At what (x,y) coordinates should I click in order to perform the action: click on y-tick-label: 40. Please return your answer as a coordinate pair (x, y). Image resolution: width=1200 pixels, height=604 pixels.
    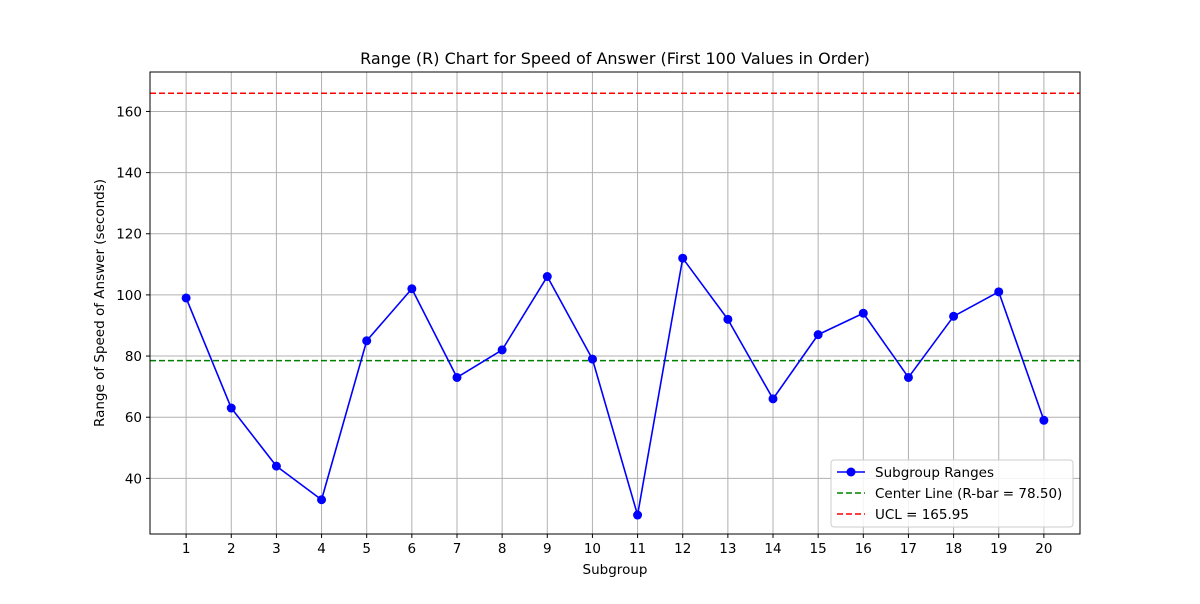
    Looking at the image, I should click on (133, 479).